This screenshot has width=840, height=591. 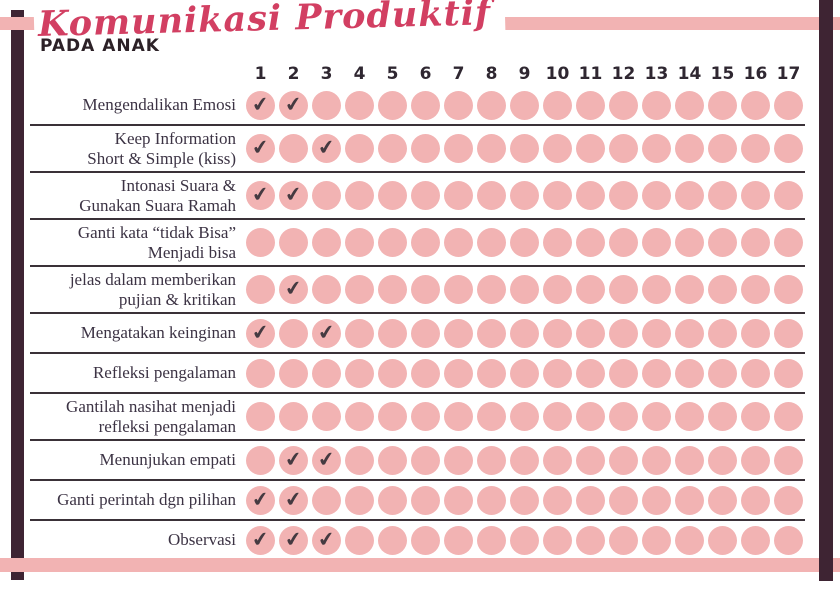 What do you see at coordinates (590, 373) in the screenshot?
I see `check-cell-r7c11` at bounding box center [590, 373].